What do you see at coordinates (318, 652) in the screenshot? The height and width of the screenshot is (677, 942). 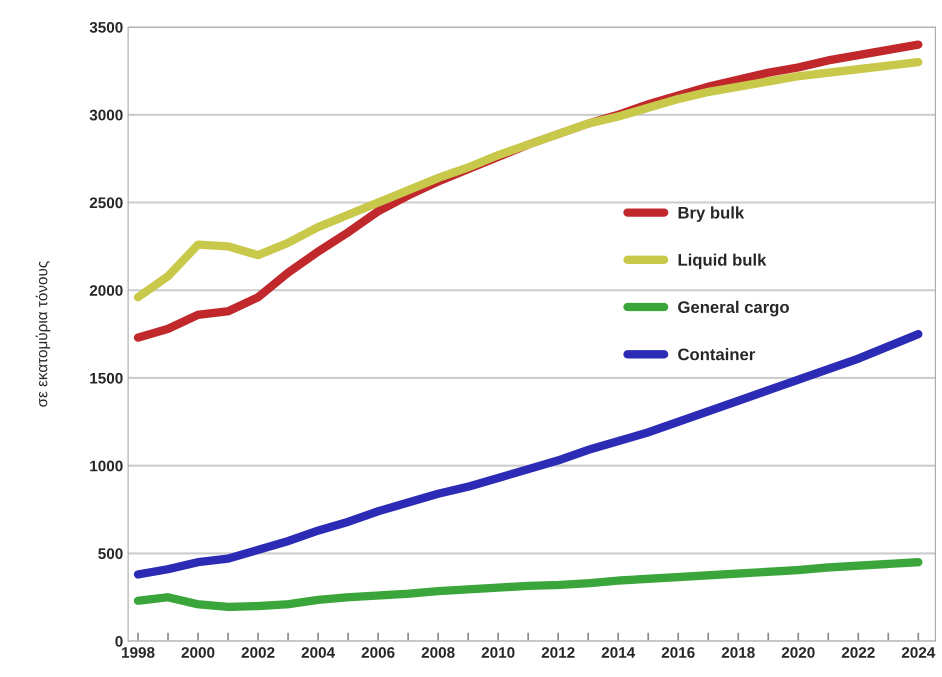 I see `x-tick-label: 2004` at bounding box center [318, 652].